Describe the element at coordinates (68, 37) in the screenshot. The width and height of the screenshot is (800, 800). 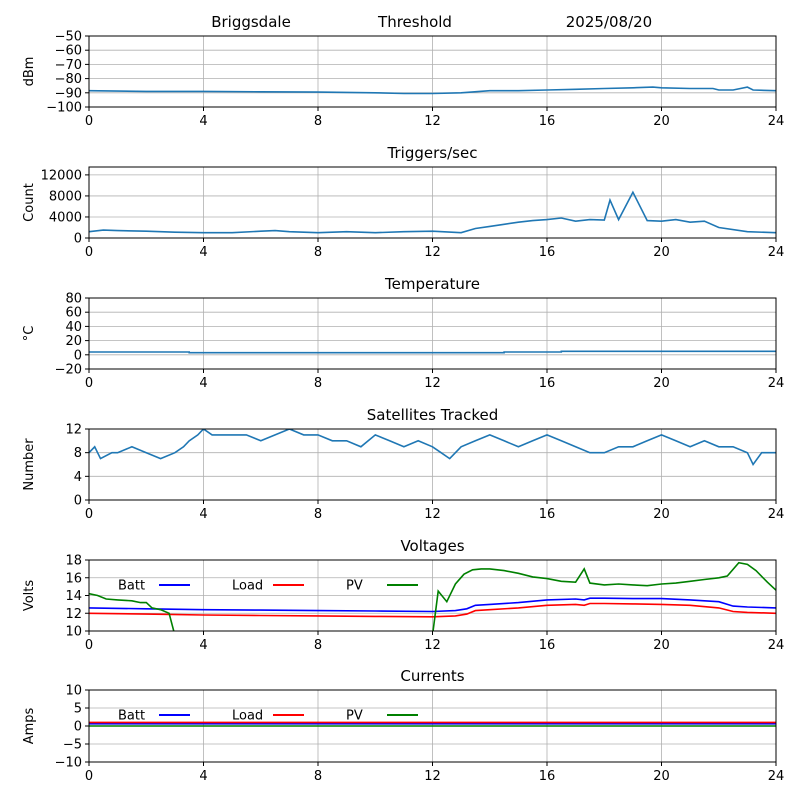
I see `y-tick-label: −50` at that location.